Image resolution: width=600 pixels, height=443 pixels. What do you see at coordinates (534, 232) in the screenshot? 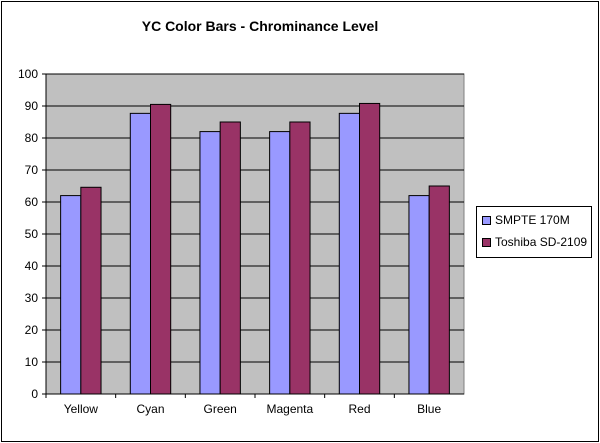
I see `legend: SMPTE 170M Toshiba SD-2109` at bounding box center [534, 232].